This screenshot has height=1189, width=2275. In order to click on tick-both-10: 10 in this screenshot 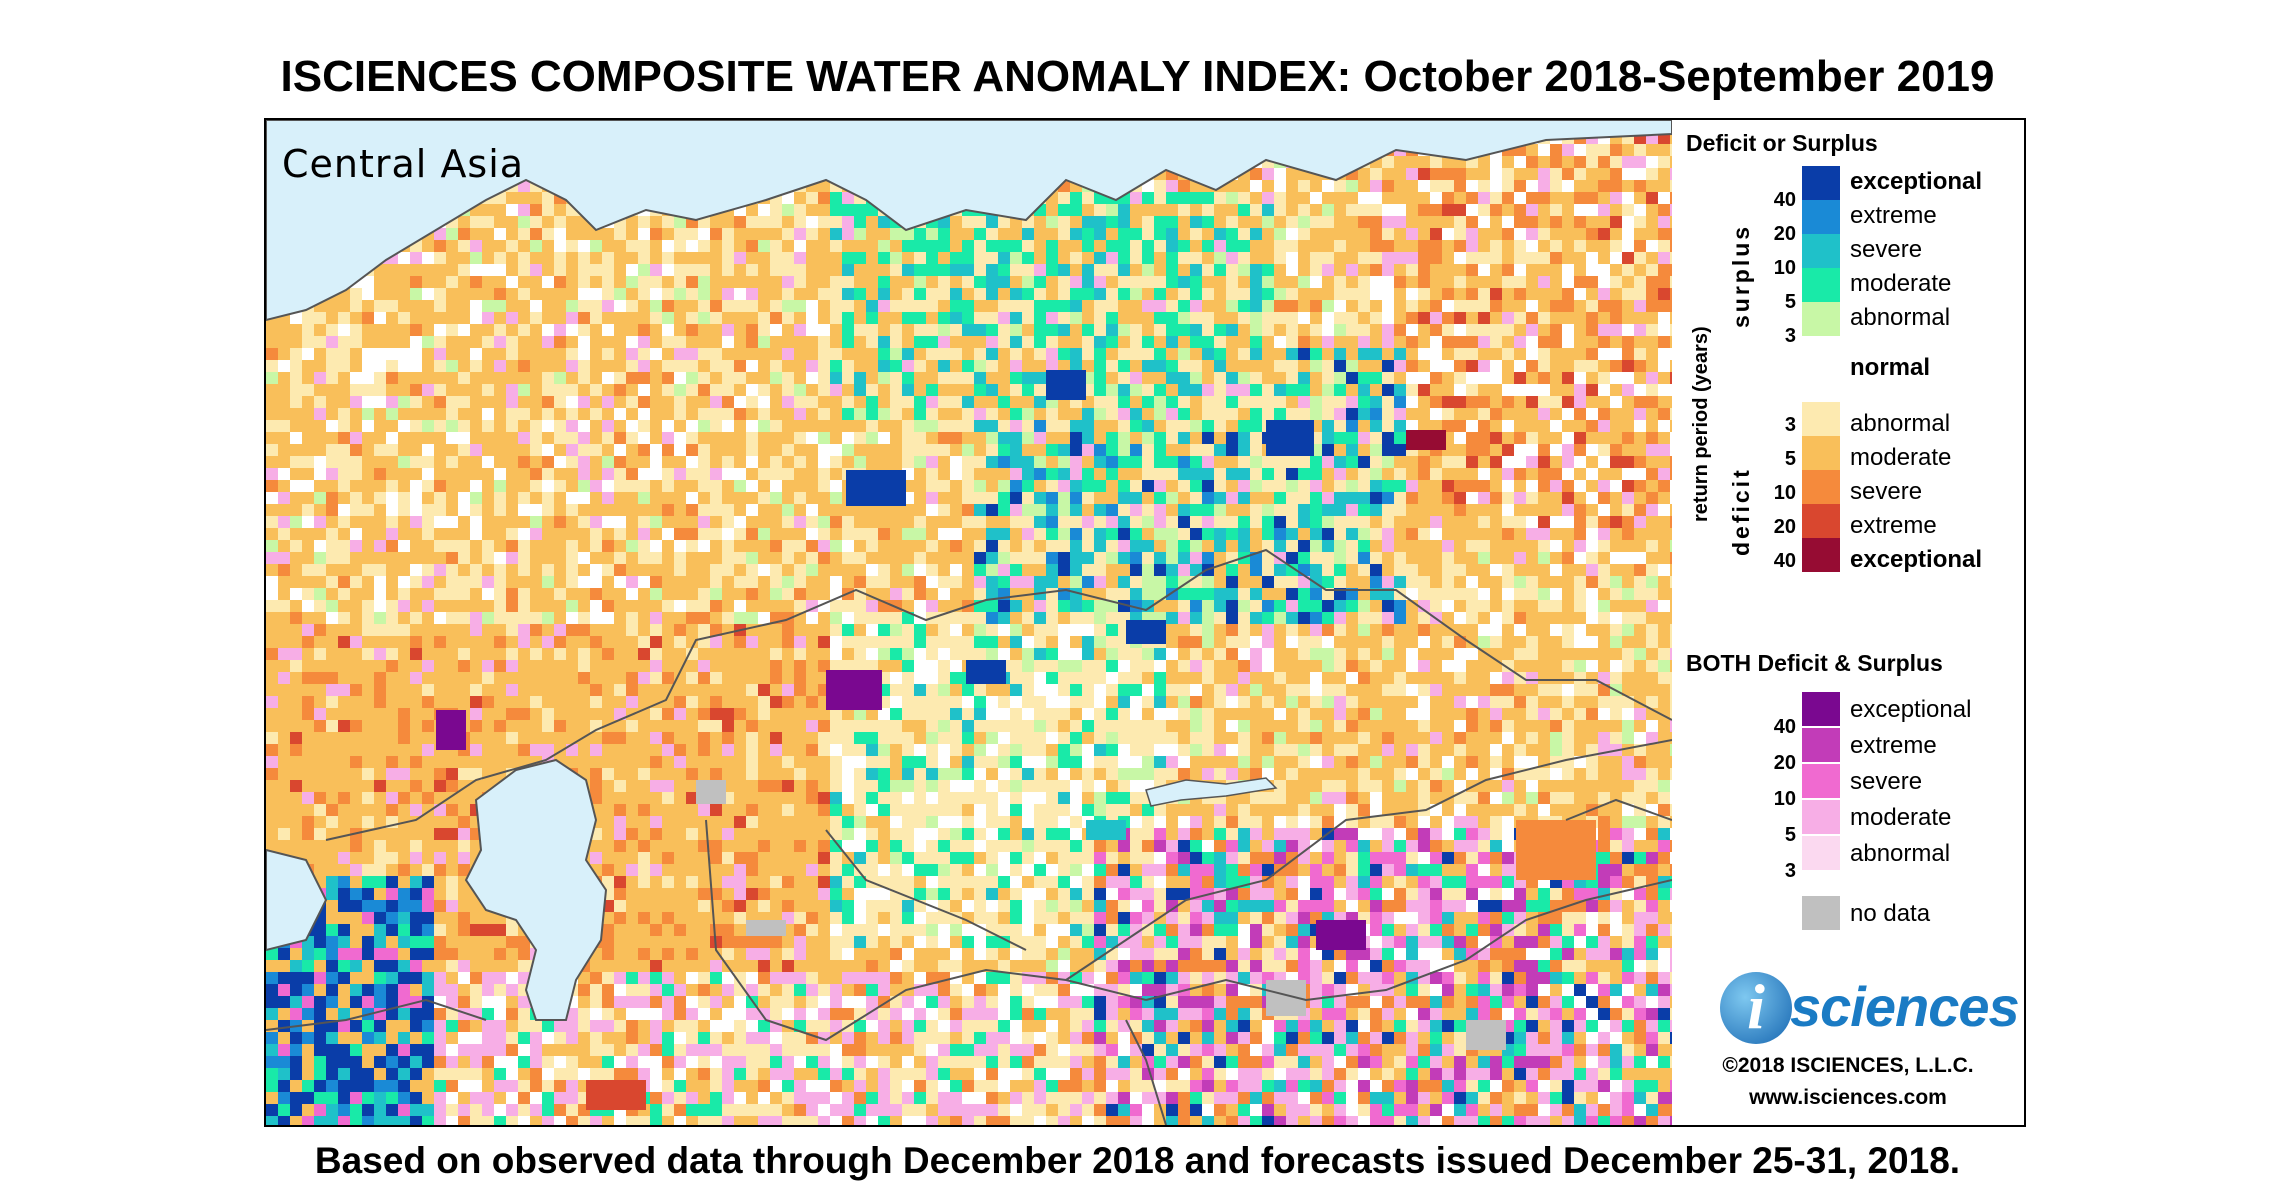, I will do `click(1784, 799)`.